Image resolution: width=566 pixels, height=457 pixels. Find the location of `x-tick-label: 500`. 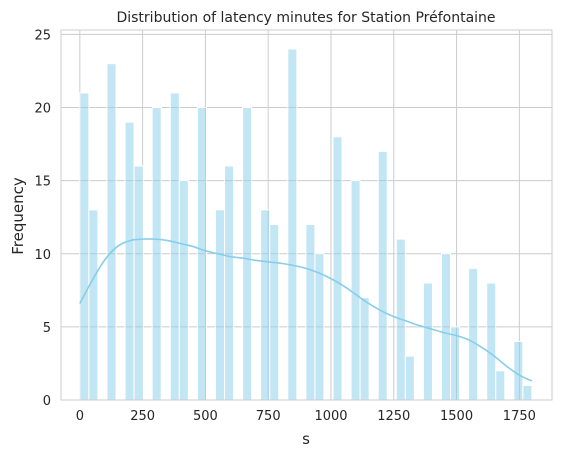

x-tick-label: 500 is located at coordinates (205, 416).